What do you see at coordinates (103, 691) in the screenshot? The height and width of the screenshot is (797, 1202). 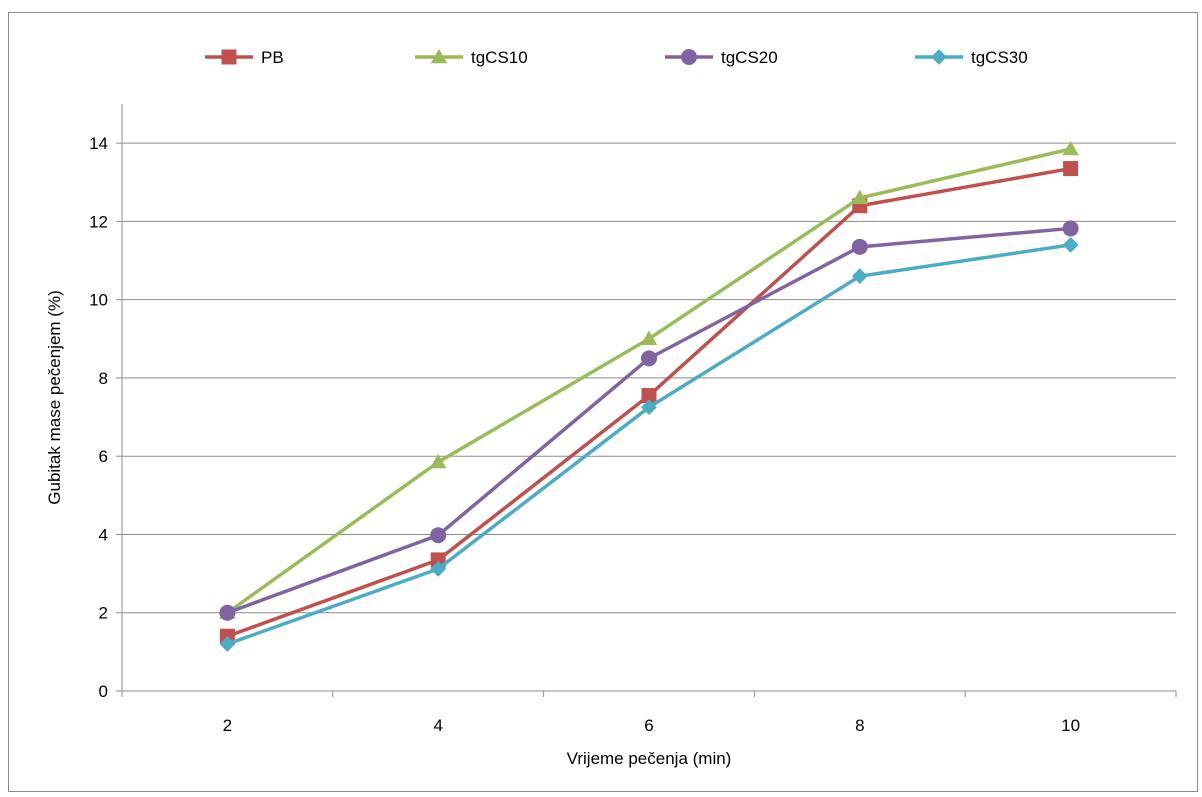 I see `y-tick-label: 0` at bounding box center [103, 691].